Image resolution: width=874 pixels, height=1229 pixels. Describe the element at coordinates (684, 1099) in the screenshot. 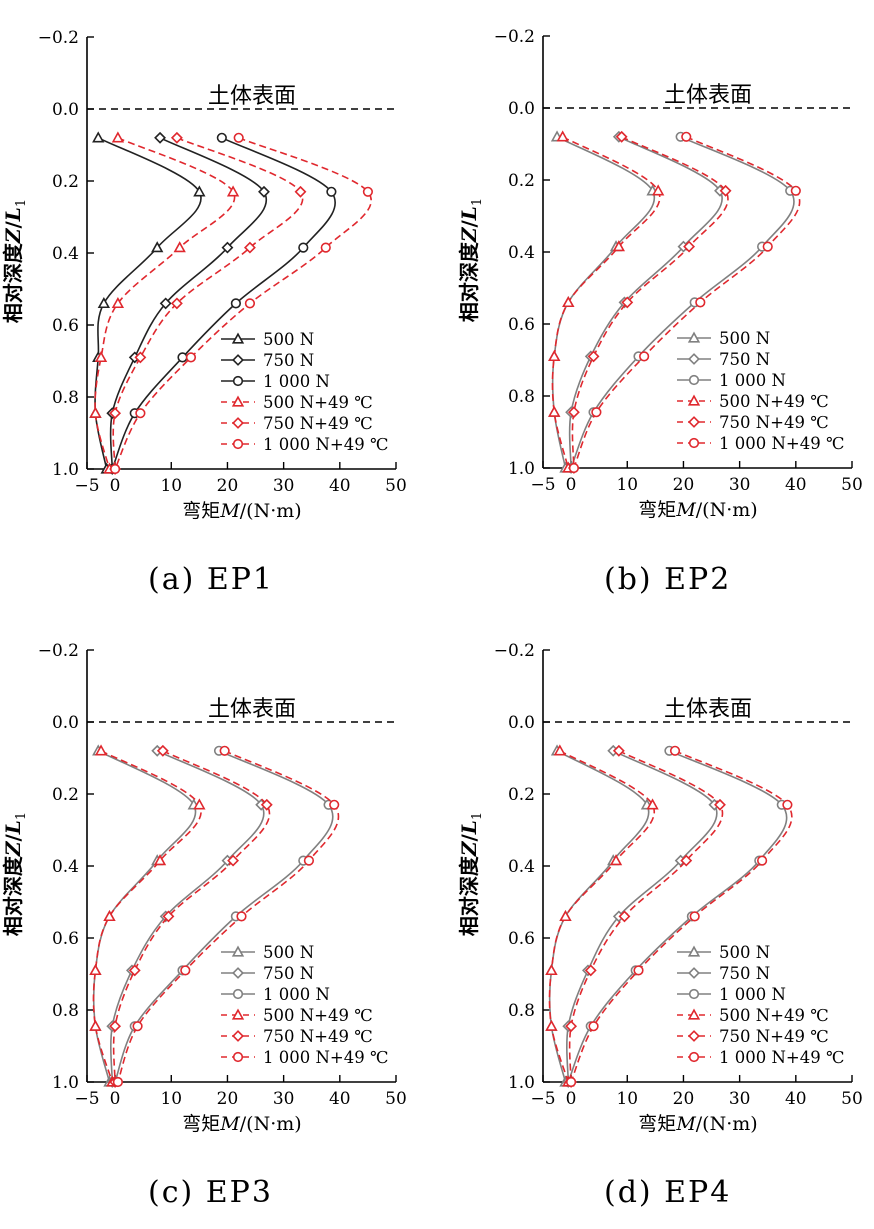

I see `x-tick-label: 20` at that location.